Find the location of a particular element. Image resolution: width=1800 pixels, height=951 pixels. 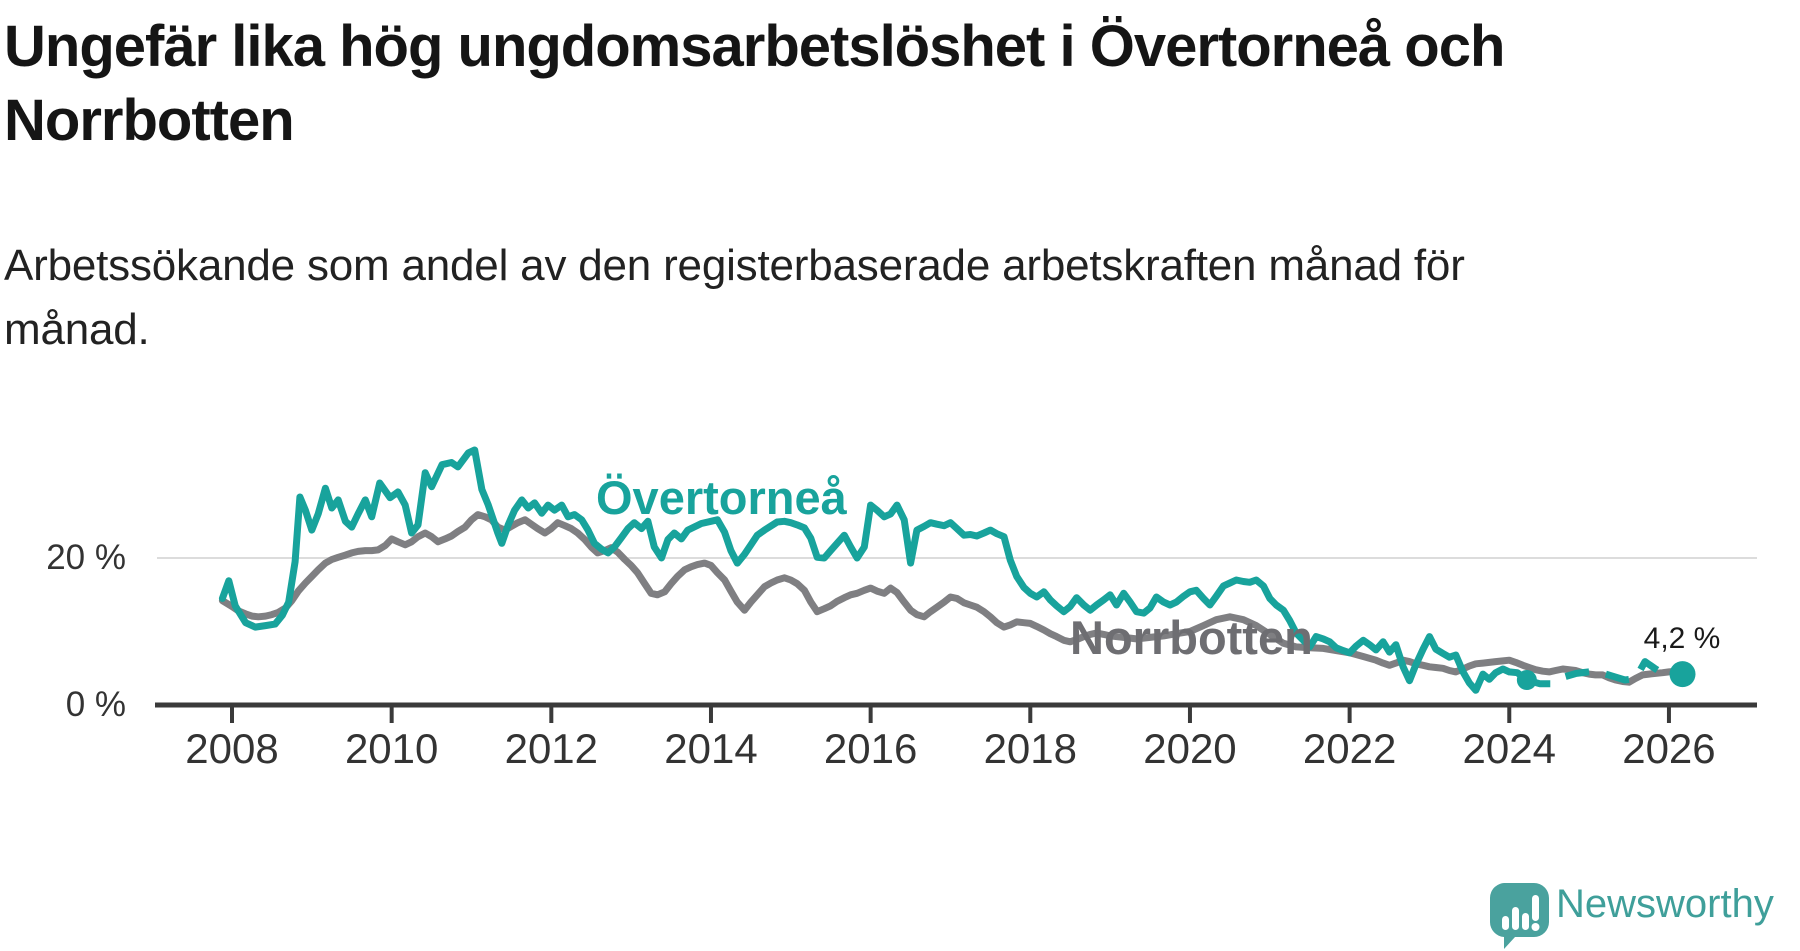

newsworthy-speech-bubble-barchart-icon is located at coordinates (1519, 916).